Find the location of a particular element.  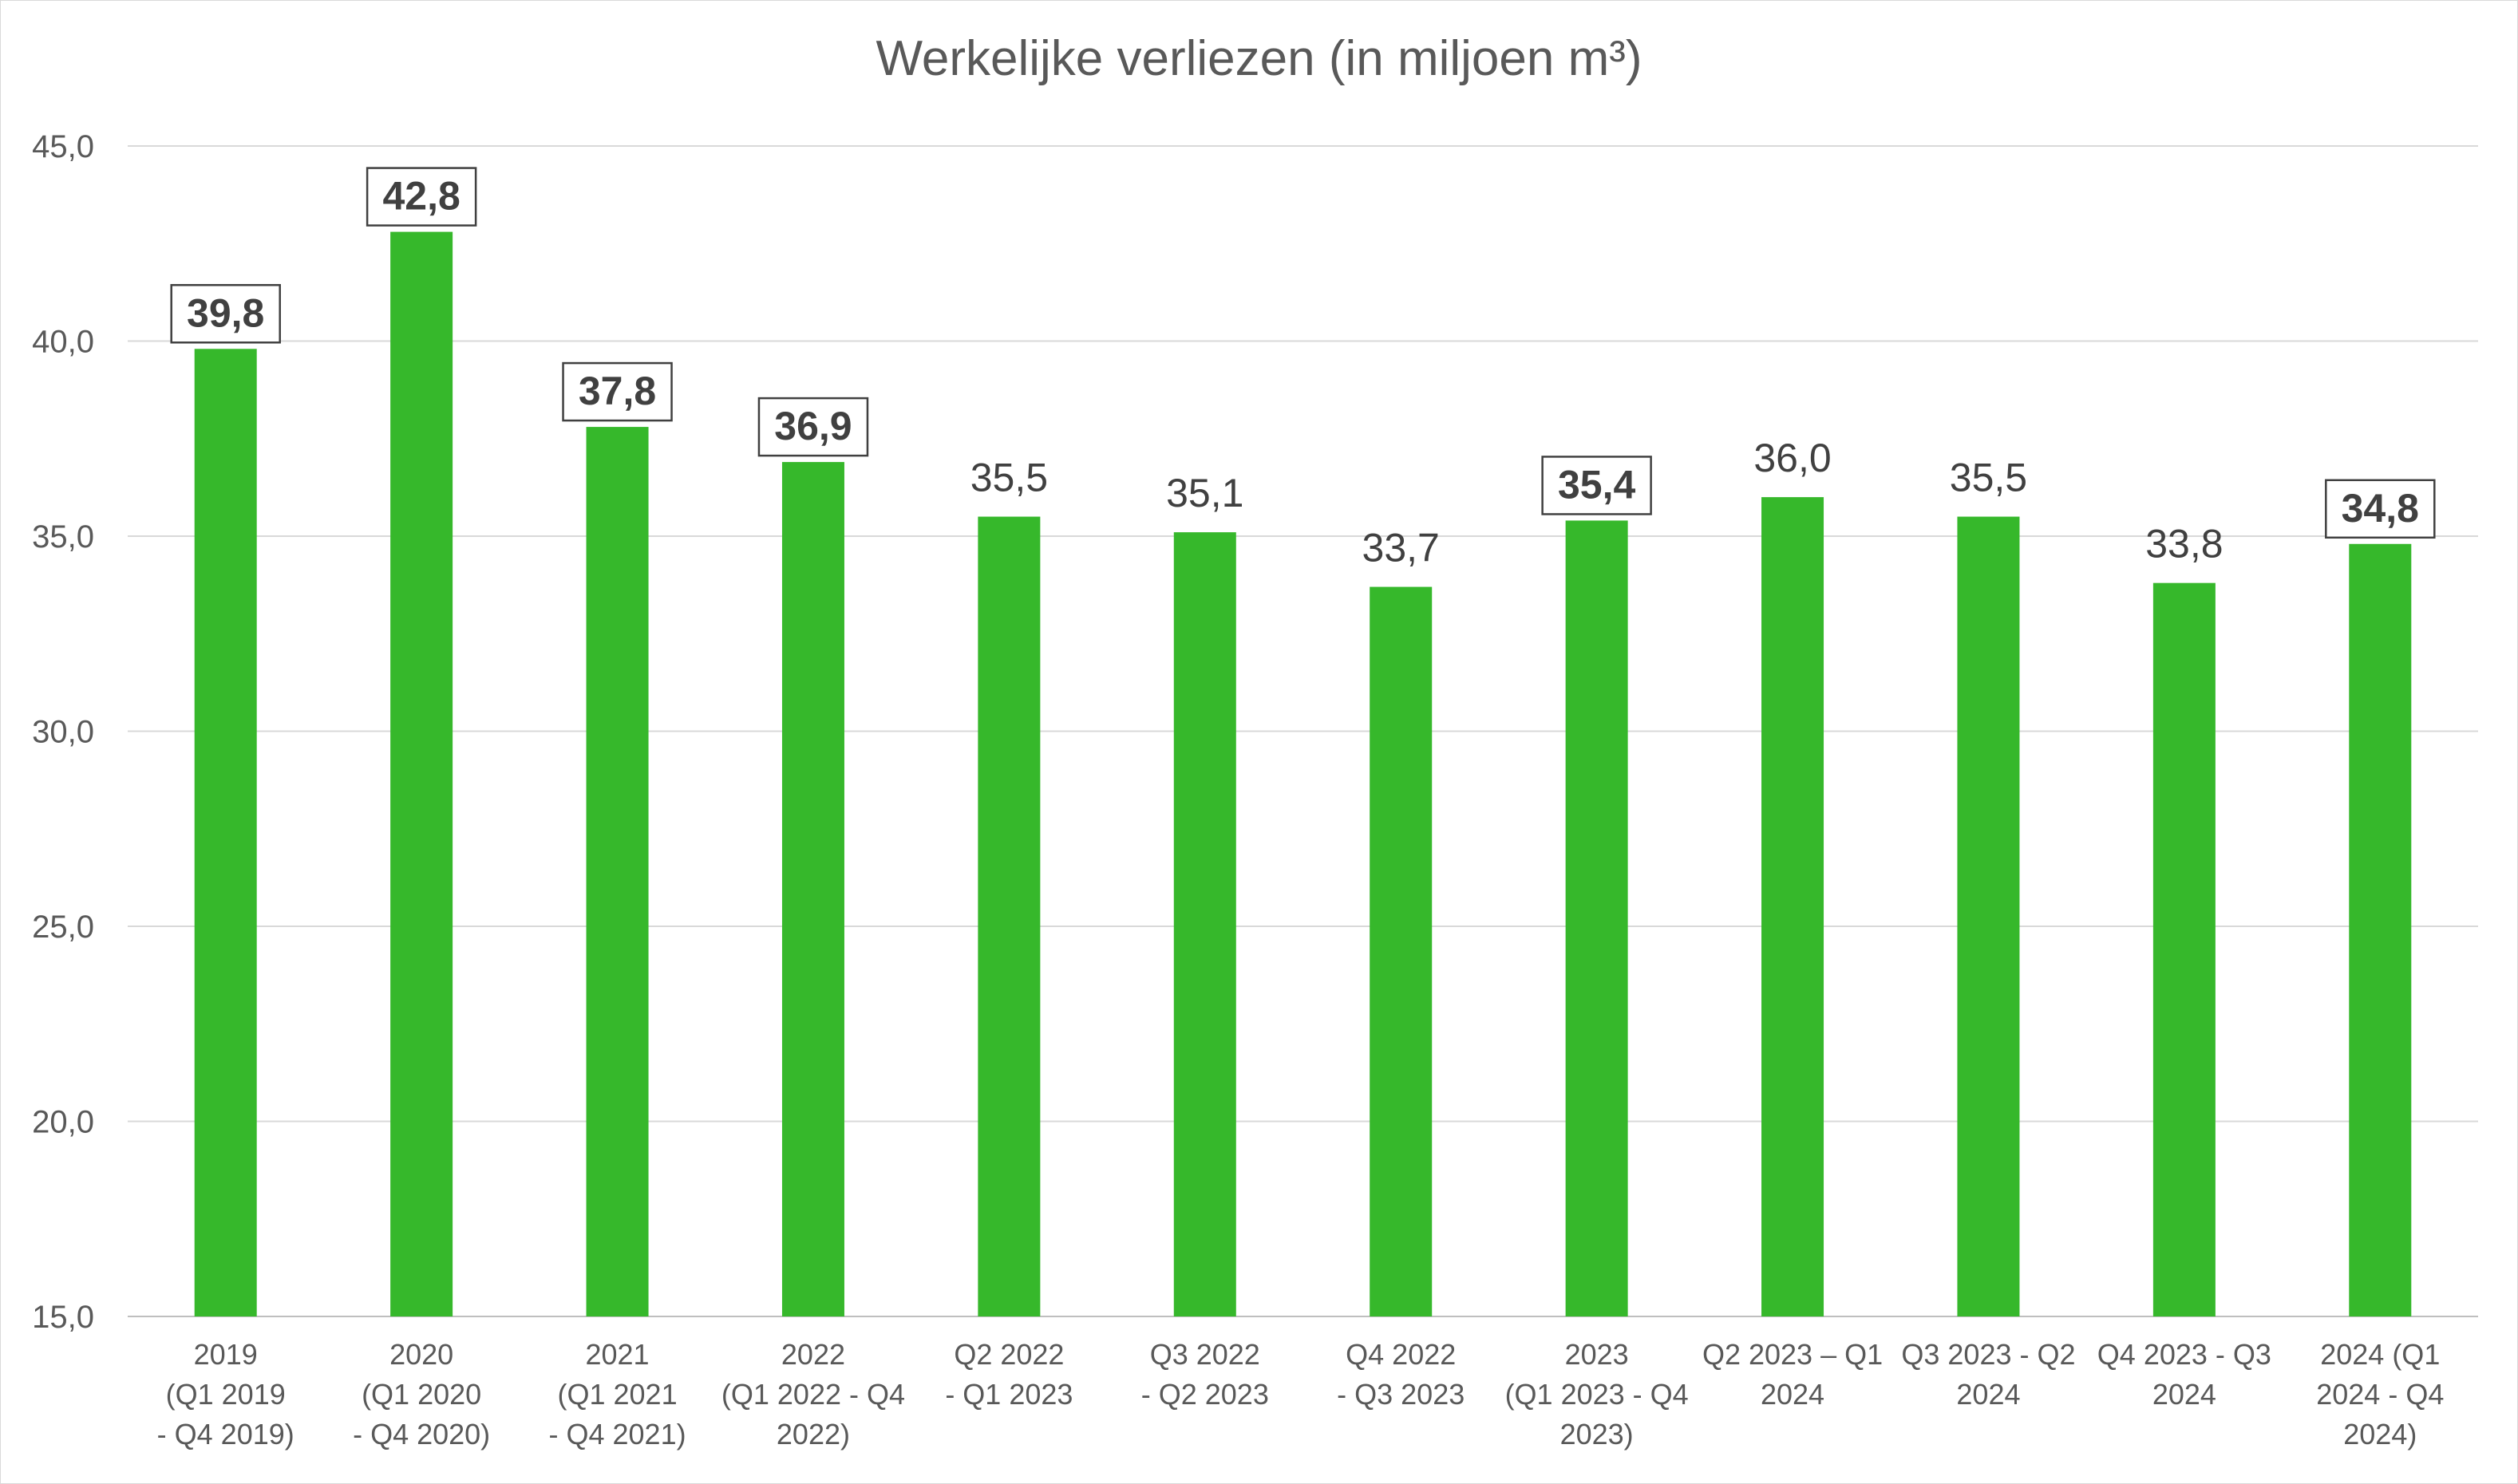

x-tick-label: 2024 - Q4 is located at coordinates (2380, 1394).